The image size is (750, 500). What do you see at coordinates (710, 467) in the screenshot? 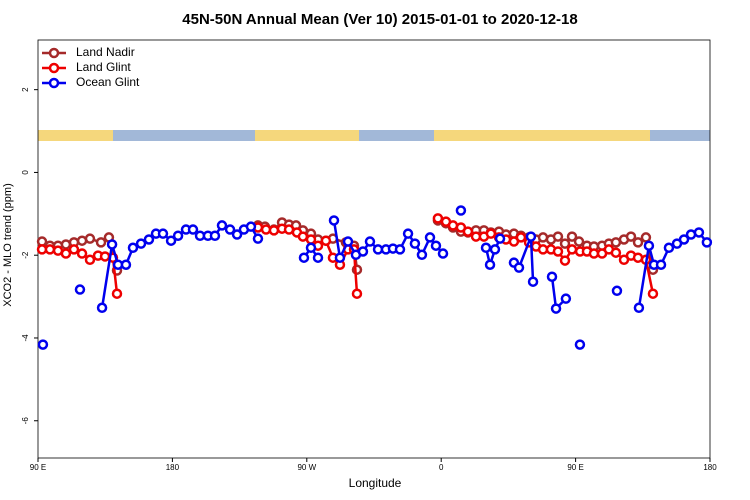
I see `x-tick-label: 180` at bounding box center [710, 467].